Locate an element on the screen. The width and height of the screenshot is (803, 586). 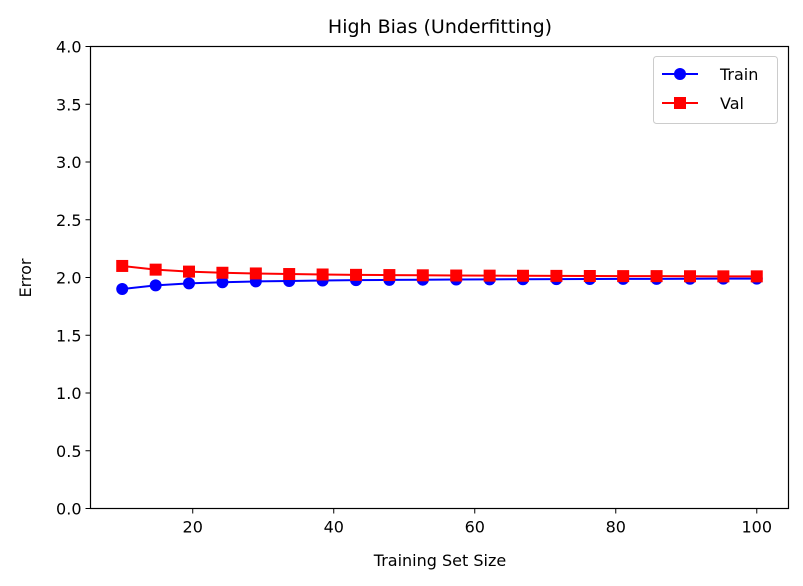
legend-val-marker is located at coordinates (680, 103).